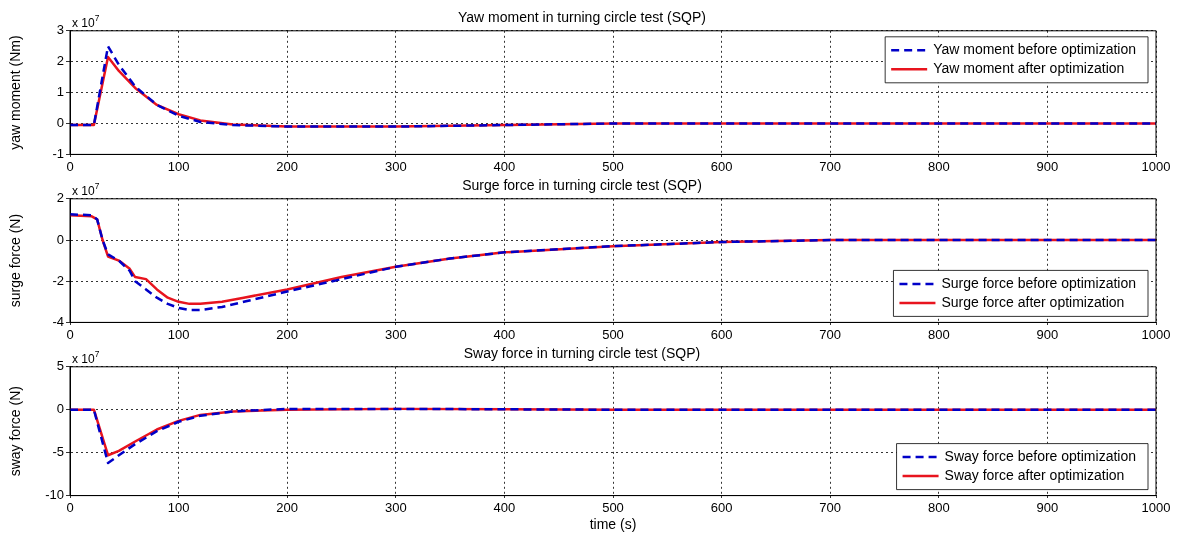 The height and width of the screenshot is (540, 1184). I want to click on legend-label: Yaw moment before optimization, so click(1035, 49).